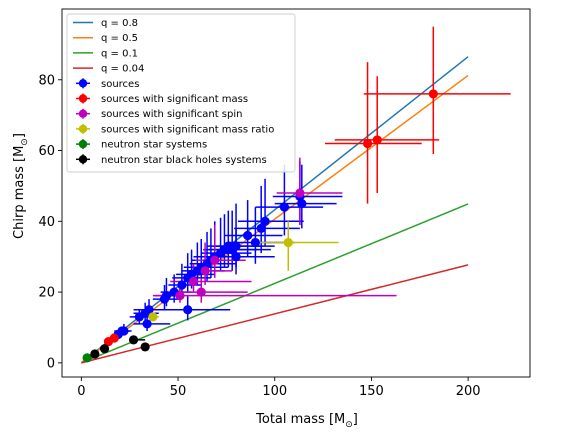 This screenshot has height=435, width=566. What do you see at coordinates (371, 391) in the screenshot?
I see `x-tick-label-3: 150` at bounding box center [371, 391].